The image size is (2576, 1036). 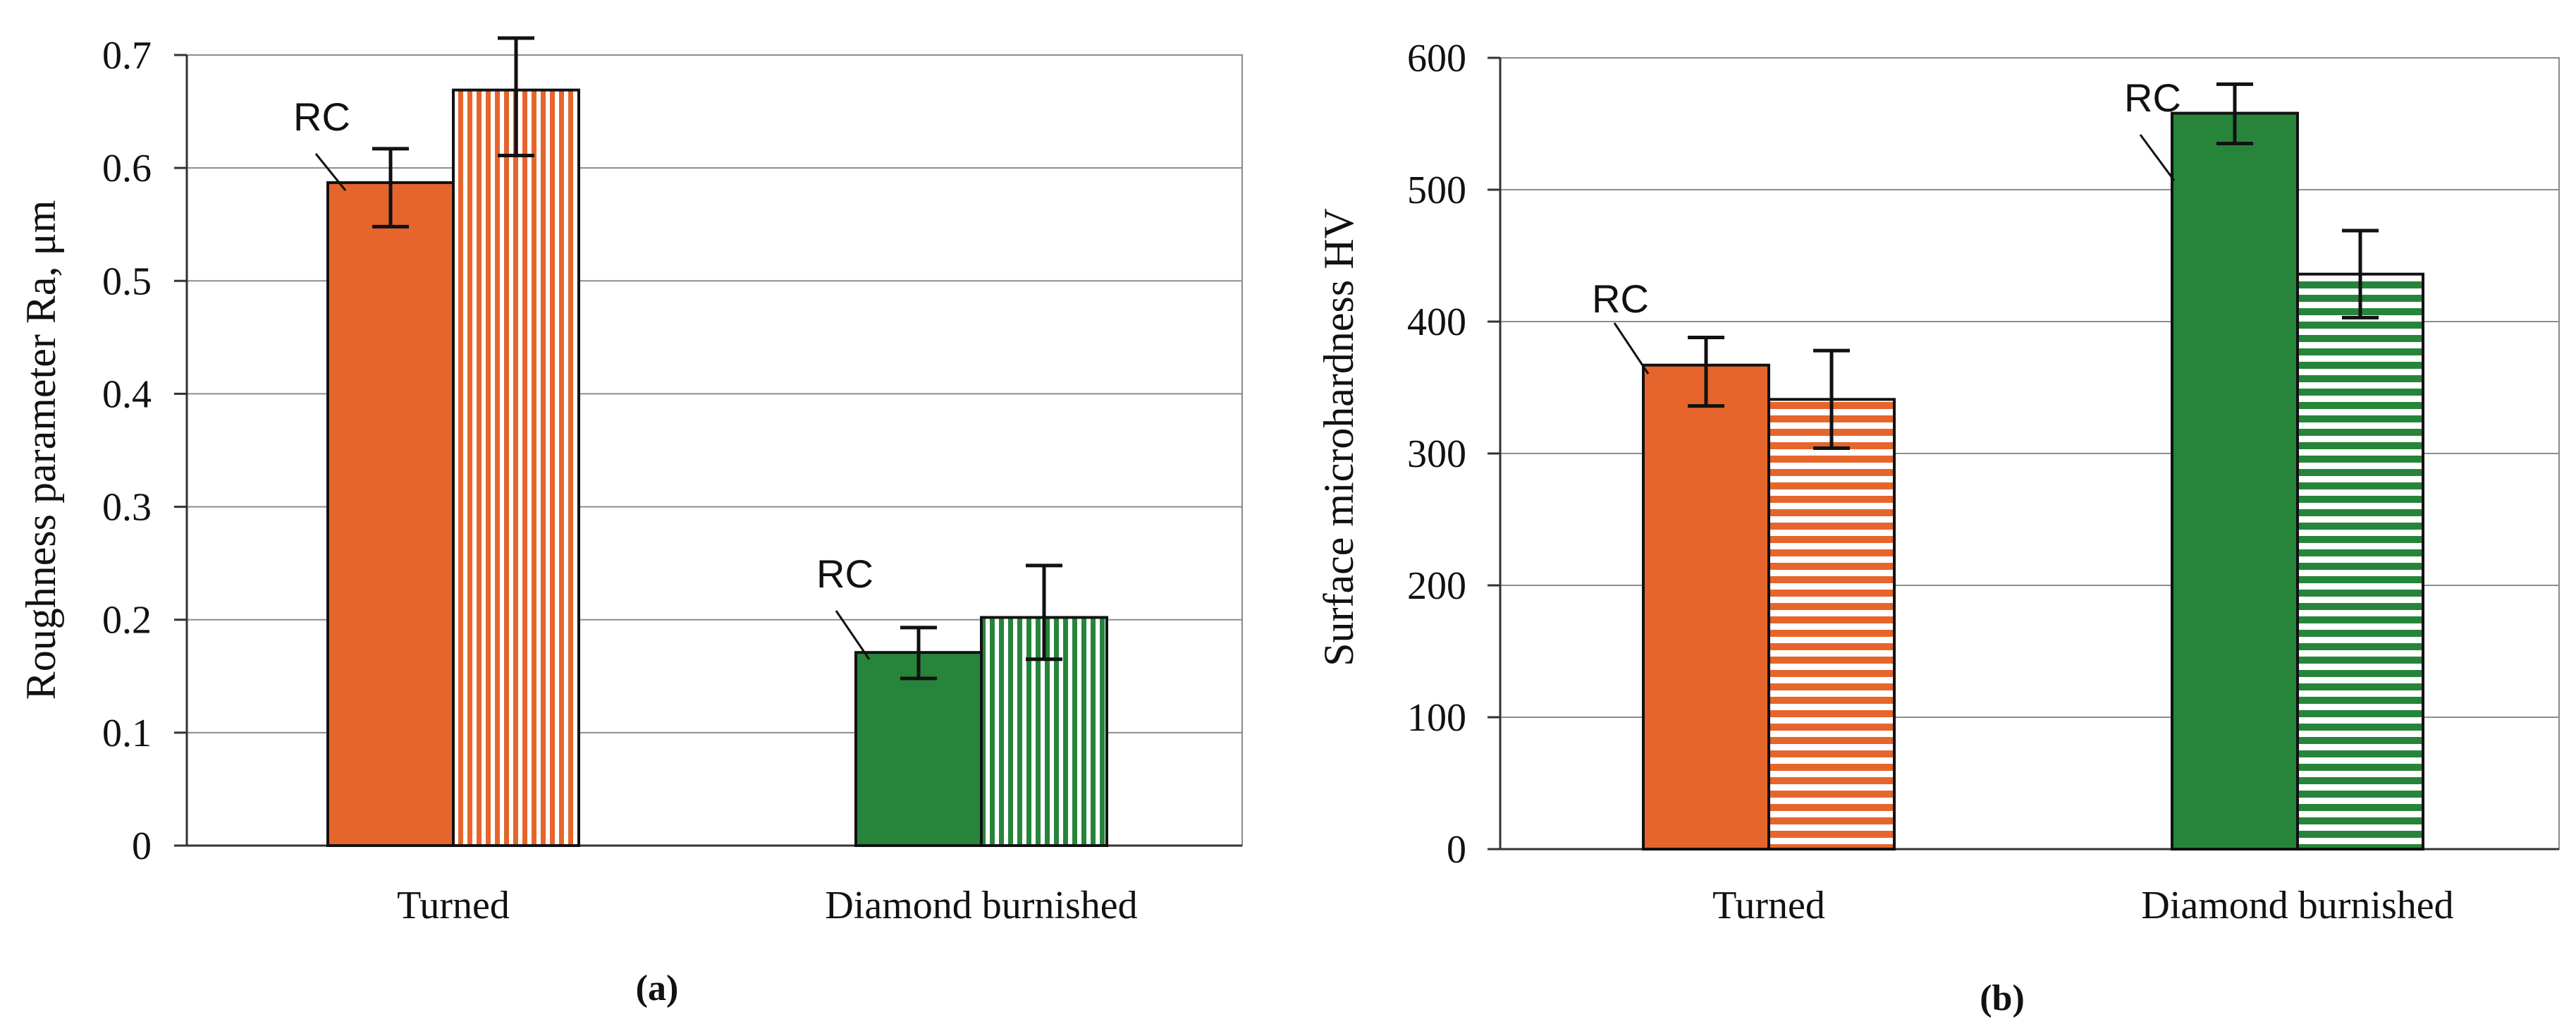 What do you see at coordinates (2360, 561) in the screenshot?
I see `bar-diamond-burnished-patterned` at bounding box center [2360, 561].